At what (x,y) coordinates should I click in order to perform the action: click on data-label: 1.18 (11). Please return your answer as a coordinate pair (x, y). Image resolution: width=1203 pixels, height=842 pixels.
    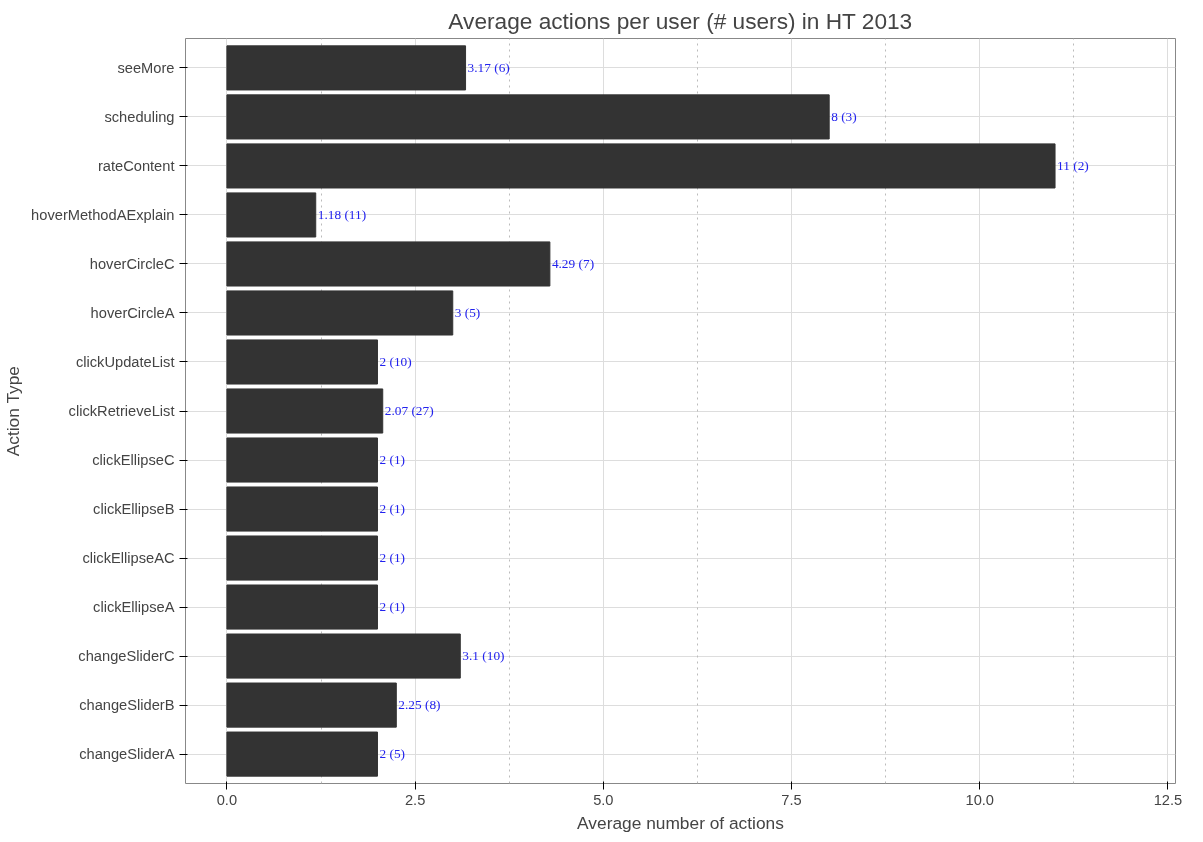
    Looking at the image, I should click on (342, 214).